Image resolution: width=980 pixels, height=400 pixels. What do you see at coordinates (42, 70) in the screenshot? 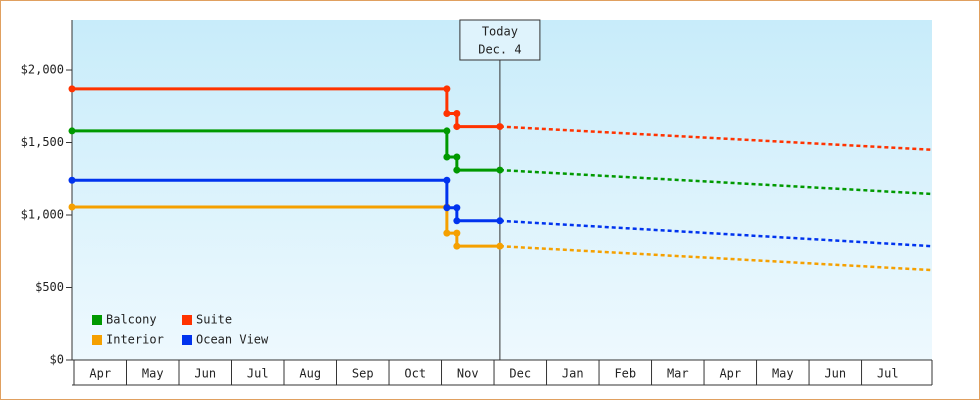
I see `y-tick-label: $2,000` at bounding box center [42, 70].